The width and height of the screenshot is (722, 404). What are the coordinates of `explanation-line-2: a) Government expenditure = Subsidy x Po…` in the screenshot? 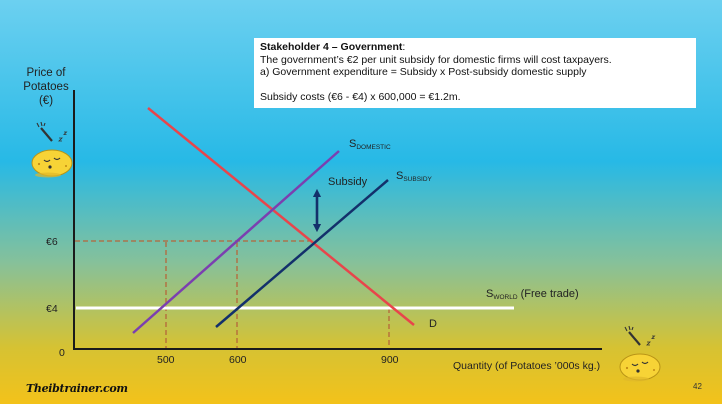 It's located at (423, 72).